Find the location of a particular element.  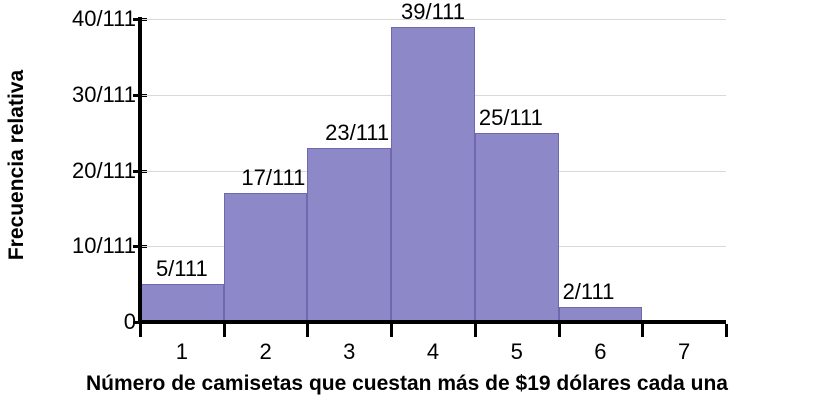

bar-value-label: 39/111 is located at coordinates (433, 12).